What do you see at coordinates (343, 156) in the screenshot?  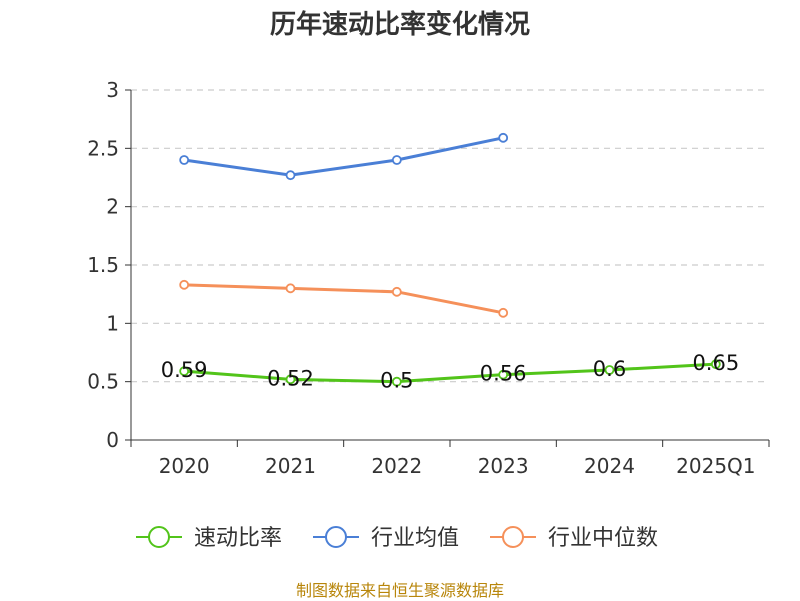 I see `series-line-industry-mean` at bounding box center [343, 156].